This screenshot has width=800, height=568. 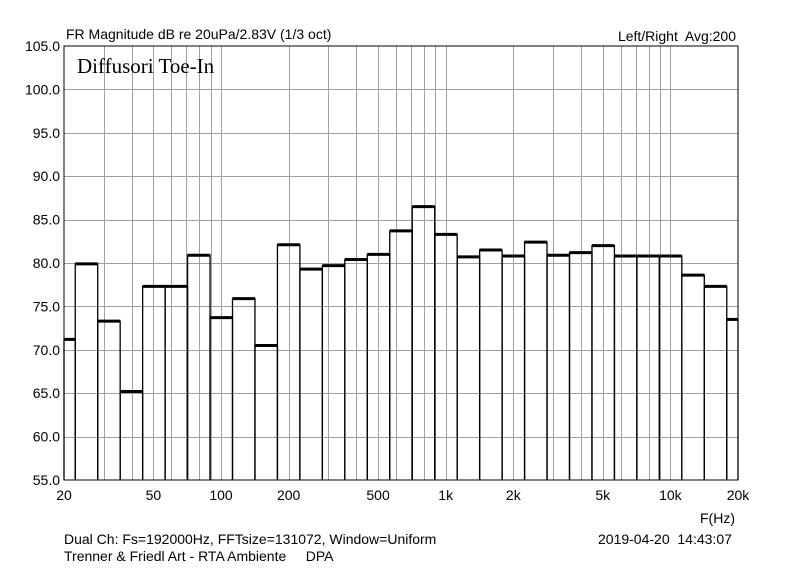 What do you see at coordinates (739, 495) in the screenshot?
I see `x-tick-label: 20k` at bounding box center [739, 495].